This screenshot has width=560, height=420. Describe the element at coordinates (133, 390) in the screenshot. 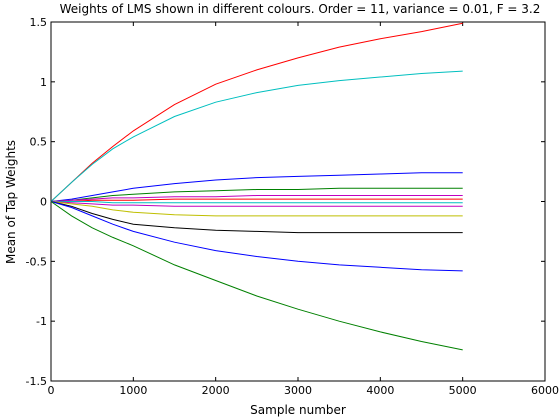

I see `x-tick-label: 1000` at that location.